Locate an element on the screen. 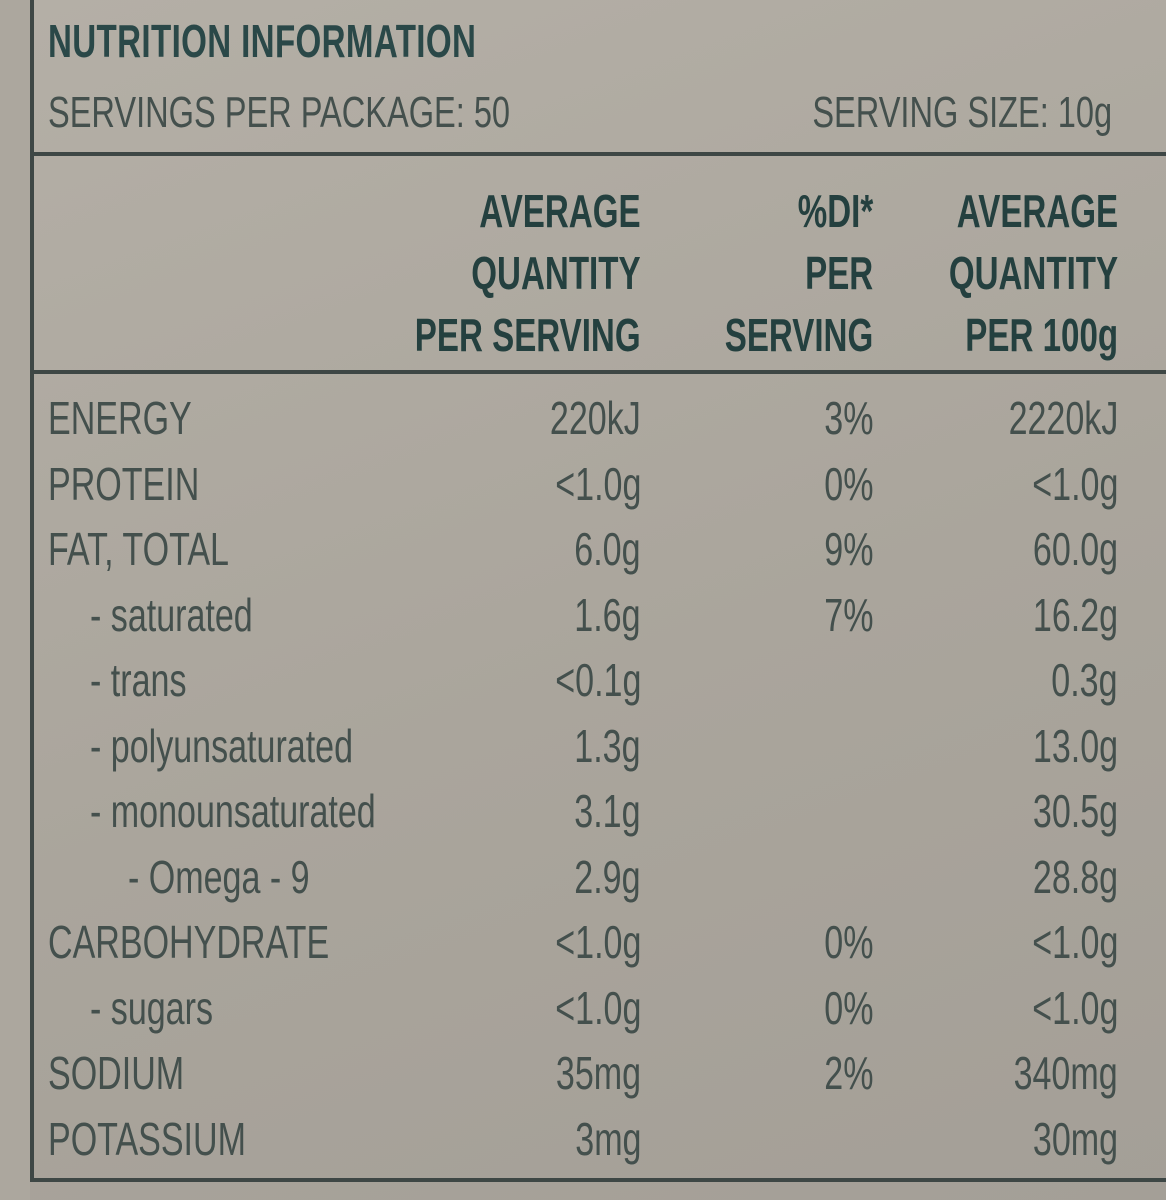 Image resolution: width=1166 pixels, height=1200 pixels. servings-per-package: SERVINGS PER PACKAGE: 50 is located at coordinates (279, 112).